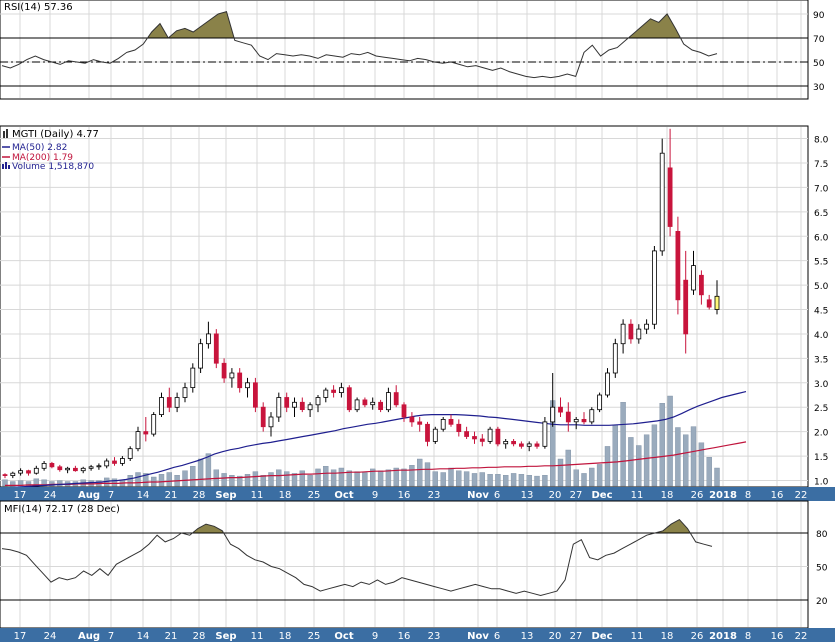 Image resolution: width=835 pixels, height=642 pixels. Describe the element at coordinates (361, 441) in the screenshot. I see `volume-bars` at that location.